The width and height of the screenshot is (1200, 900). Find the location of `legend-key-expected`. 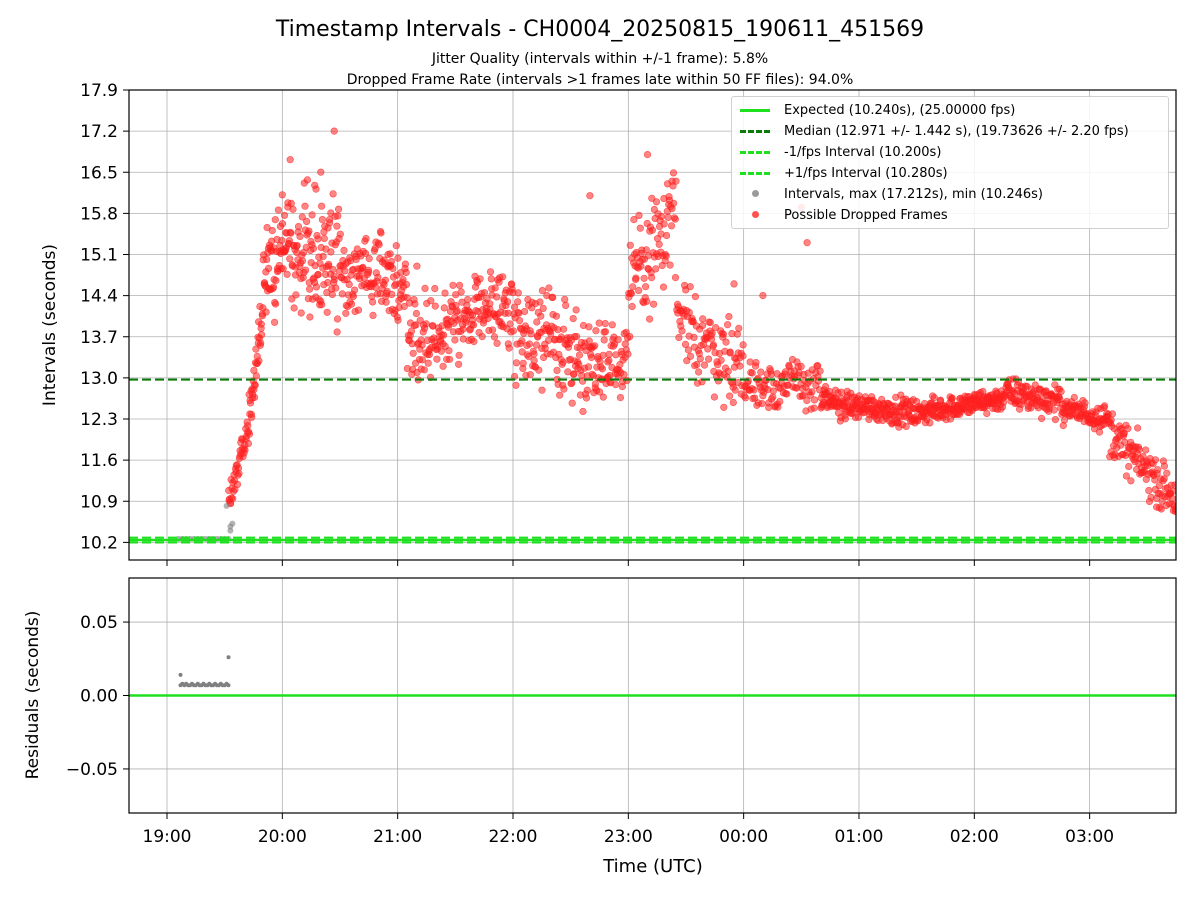

legend-key-expected is located at coordinates (756, 110).